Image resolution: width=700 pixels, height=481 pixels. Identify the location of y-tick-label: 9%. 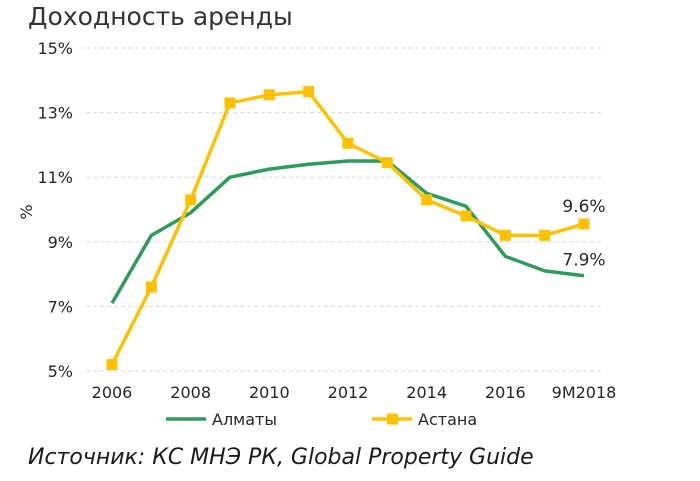
(60, 242).